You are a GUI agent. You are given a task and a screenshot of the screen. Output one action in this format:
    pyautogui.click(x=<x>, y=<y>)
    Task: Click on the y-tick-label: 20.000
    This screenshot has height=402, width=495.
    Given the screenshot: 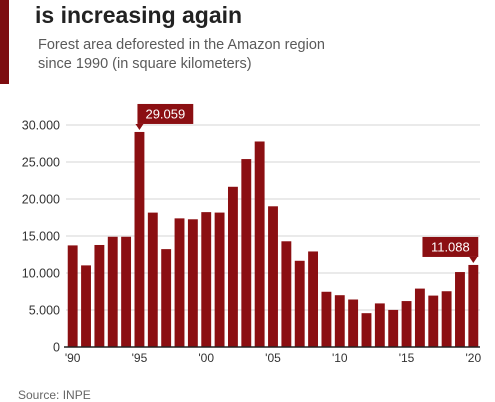 What is the action you would take?
    pyautogui.click(x=41, y=200)
    